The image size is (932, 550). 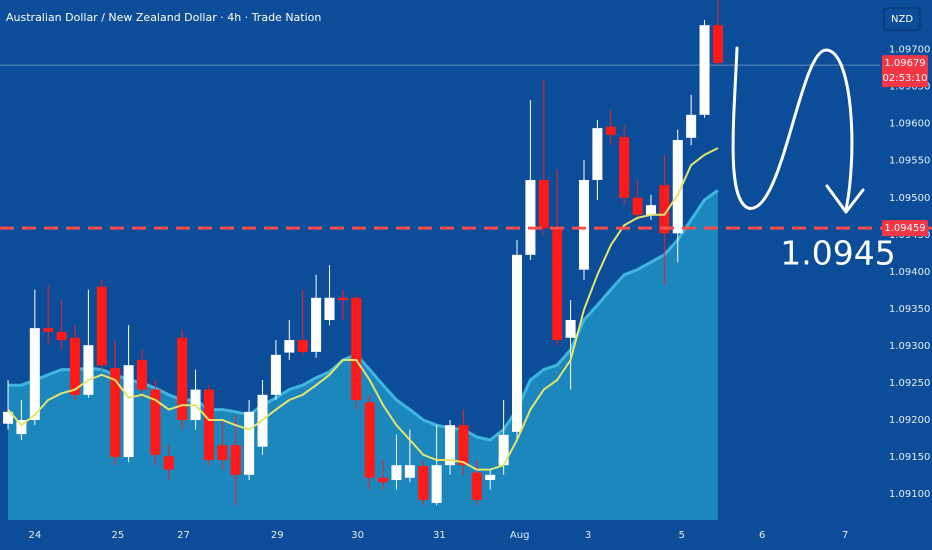 What do you see at coordinates (845, 199) in the screenshot?
I see `arrow-head` at bounding box center [845, 199].